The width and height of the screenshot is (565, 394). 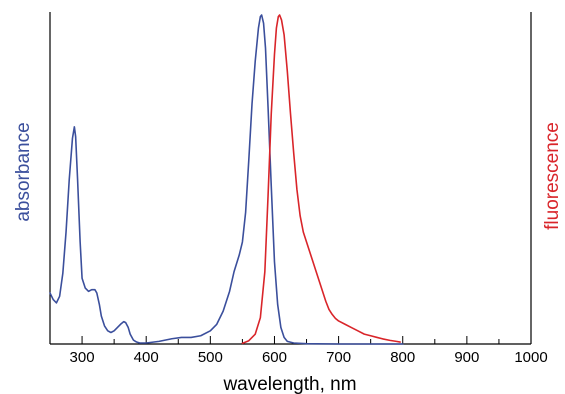 I want to click on x-tick-label: 700, so click(x=338, y=357).